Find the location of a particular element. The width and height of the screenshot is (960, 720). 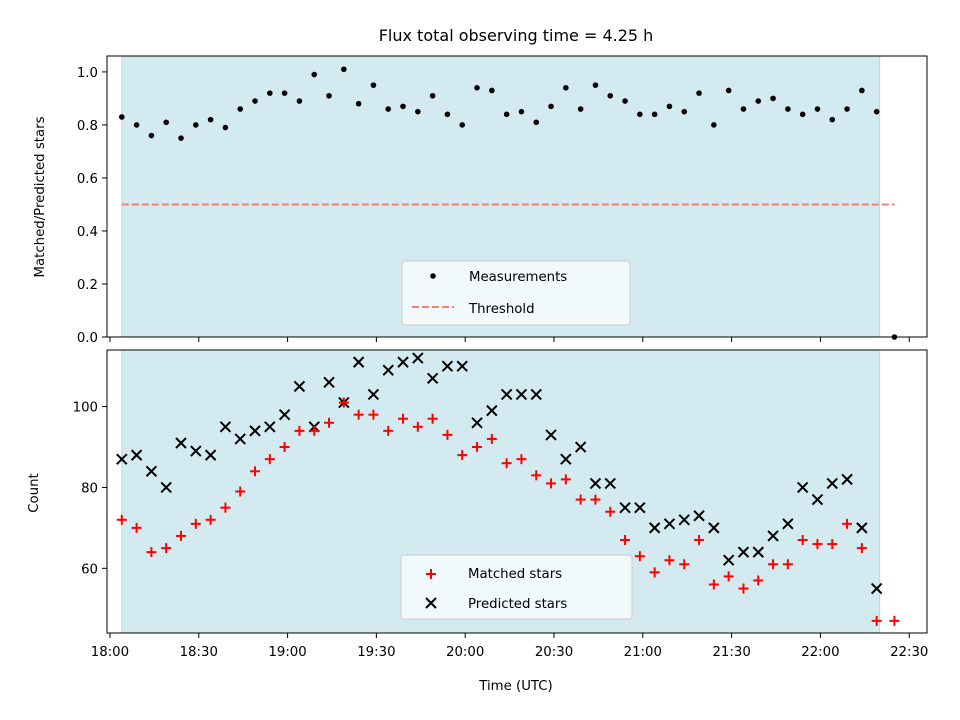

bottom-x-axis-label: Time (UTC) is located at coordinates (515, 686).